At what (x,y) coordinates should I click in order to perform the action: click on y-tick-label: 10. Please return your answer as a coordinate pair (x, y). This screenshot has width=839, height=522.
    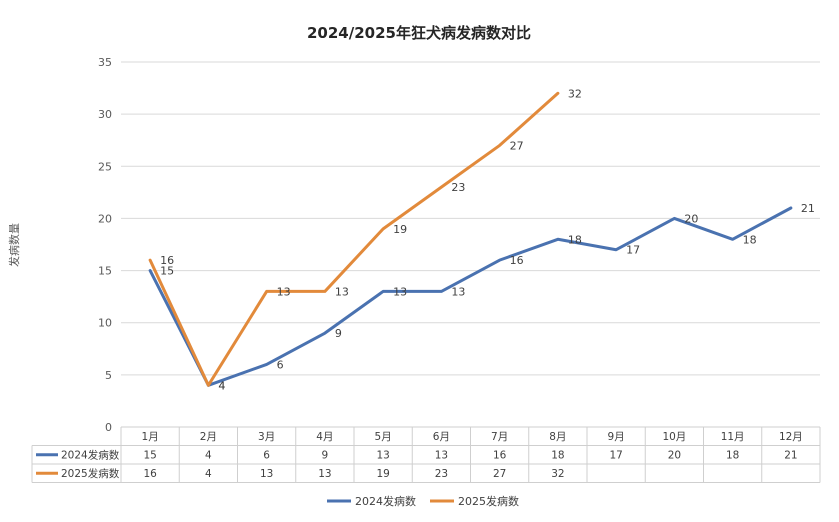
    Looking at the image, I should click on (105, 323).